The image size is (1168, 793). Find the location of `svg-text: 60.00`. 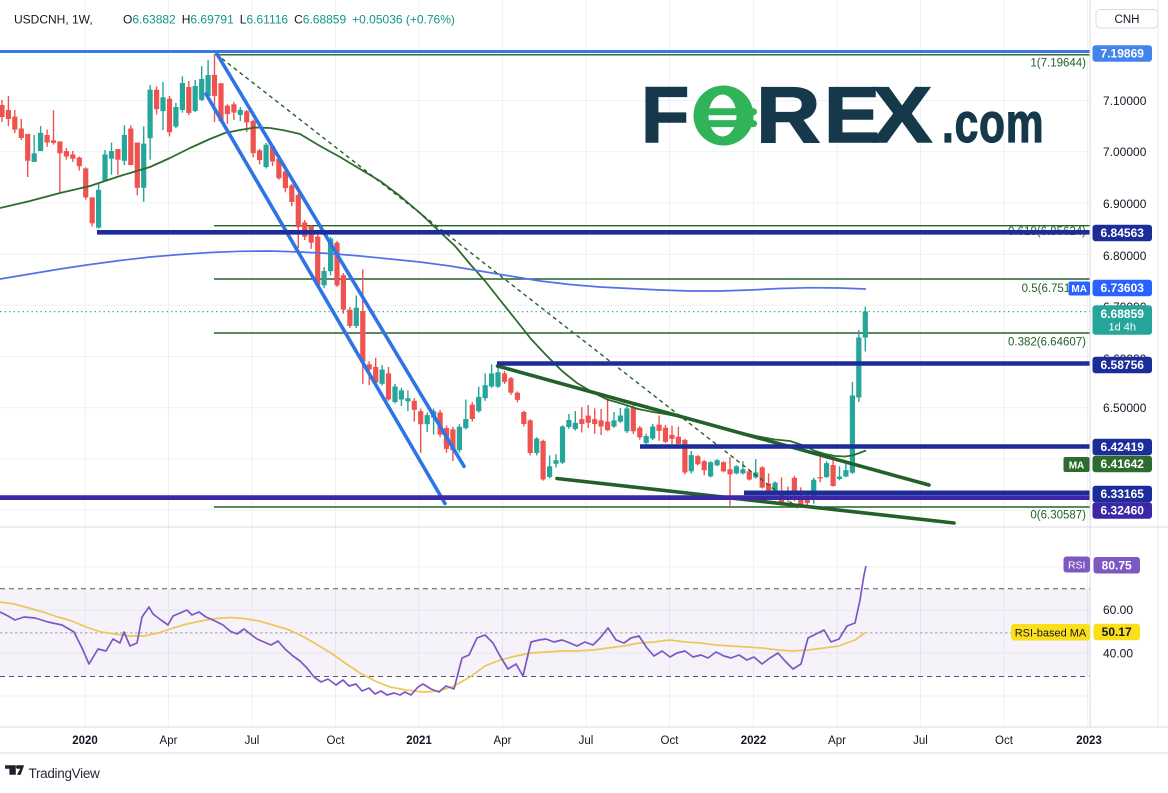

svg-text: 60.00 is located at coordinates (1118, 610).